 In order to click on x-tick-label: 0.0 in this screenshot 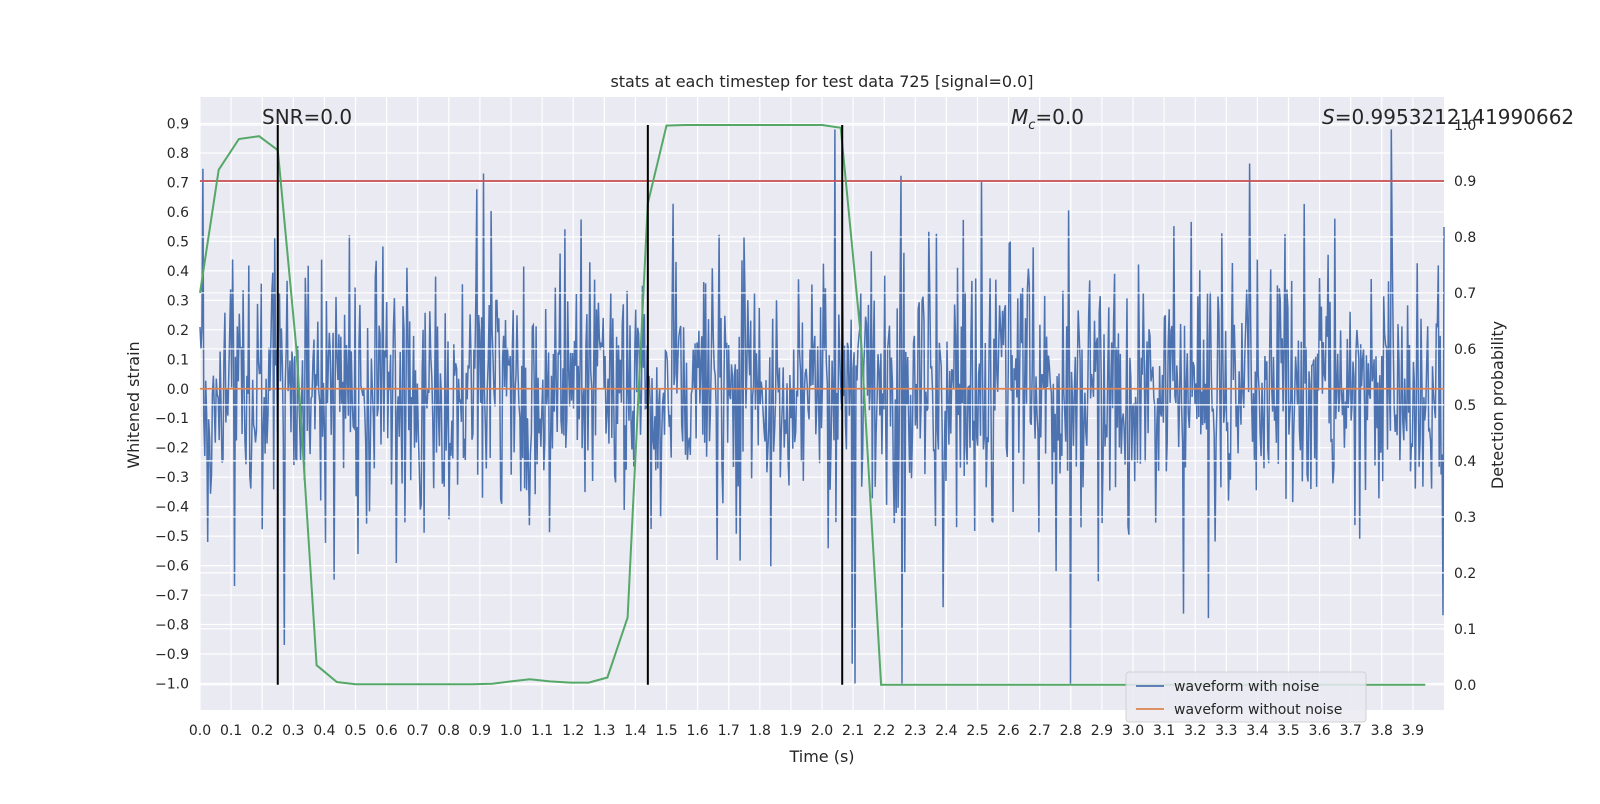, I will do `click(200, 731)`.